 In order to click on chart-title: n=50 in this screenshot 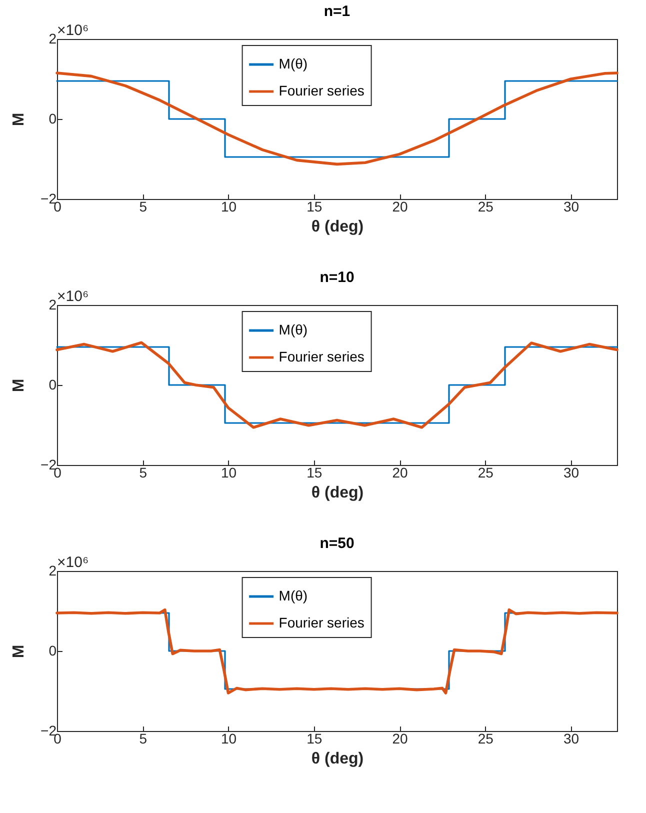, I will do `click(337, 543)`.